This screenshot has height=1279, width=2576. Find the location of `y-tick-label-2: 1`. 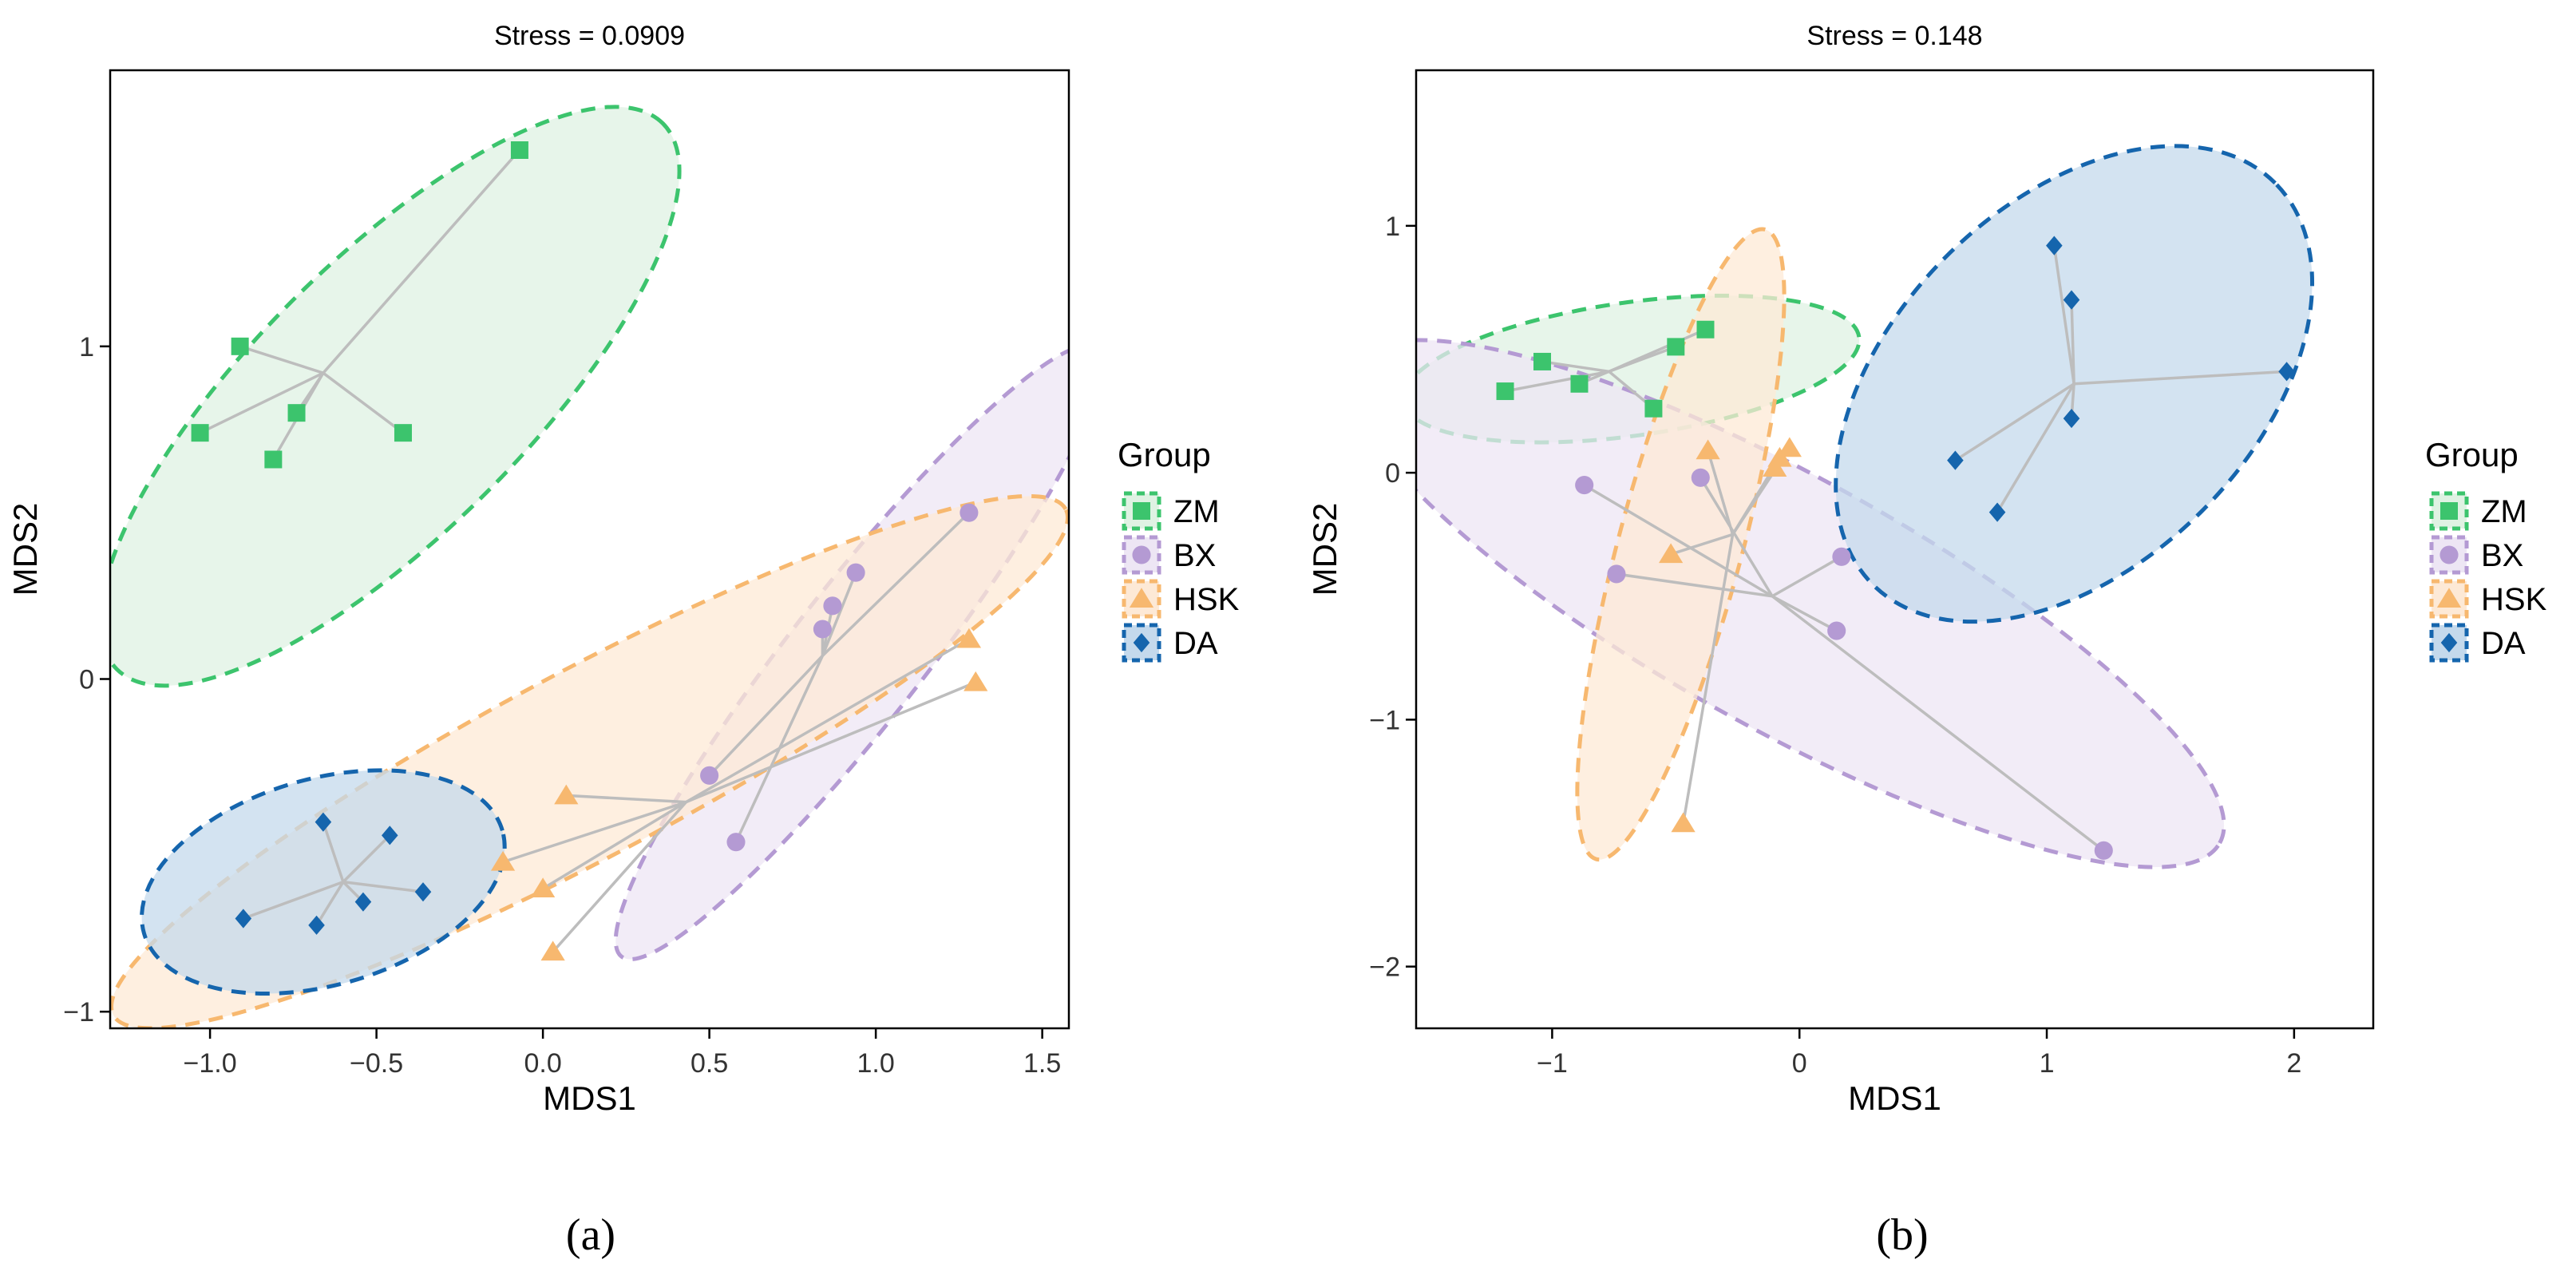

y-tick-label-2: 1 is located at coordinates (87, 347).